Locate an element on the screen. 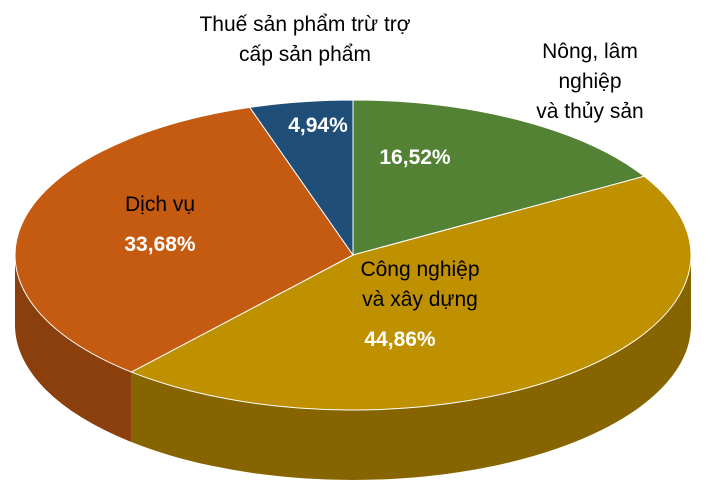 Image resolution: width=710 pixels, height=484 pixels. value-label: 33,68% is located at coordinates (160, 244).